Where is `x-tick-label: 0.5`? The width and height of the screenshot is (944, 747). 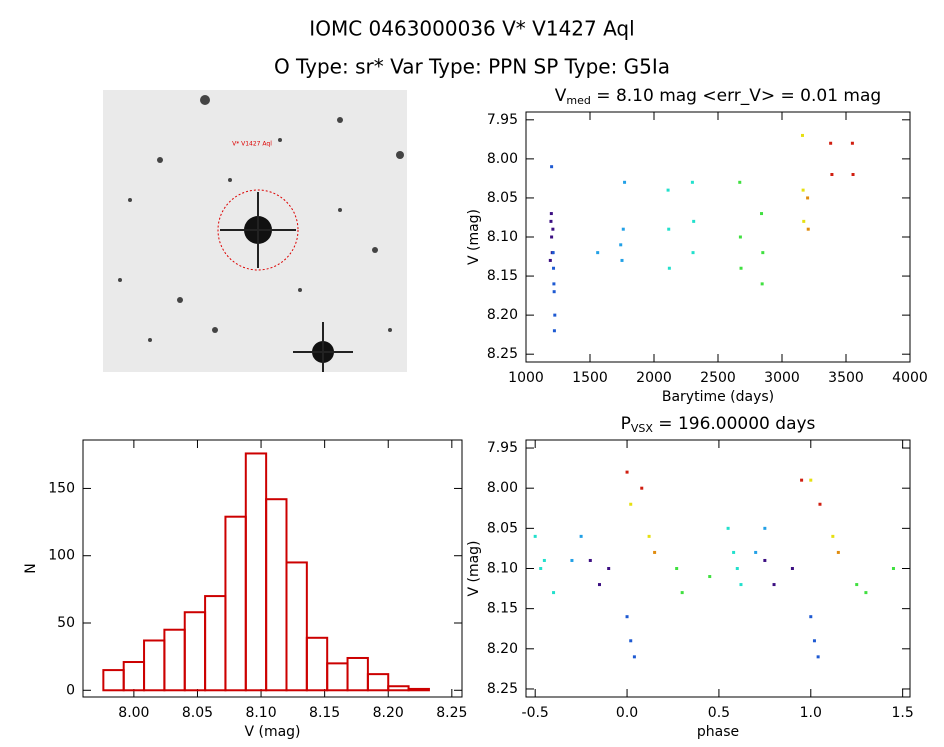
x-tick-label: 0.5 is located at coordinates (719, 713).